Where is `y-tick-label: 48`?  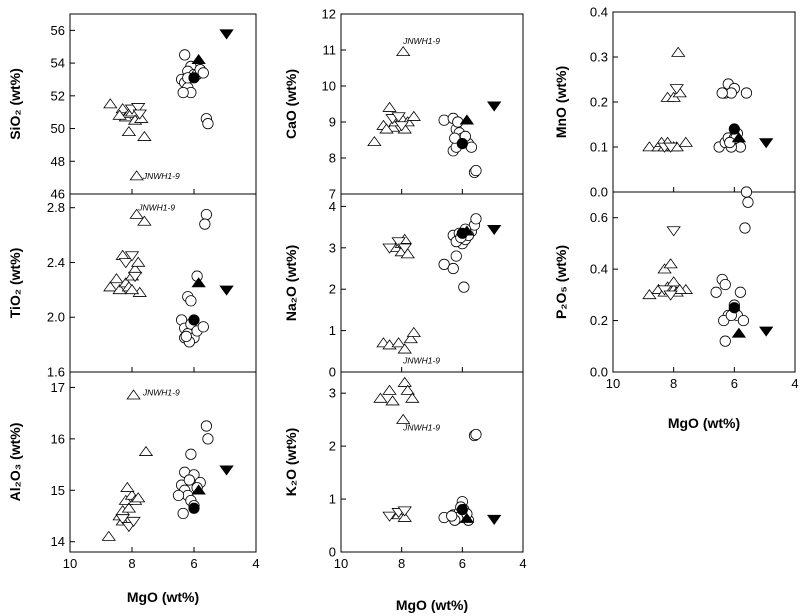
y-tick-label: 48 is located at coordinates (58, 161).